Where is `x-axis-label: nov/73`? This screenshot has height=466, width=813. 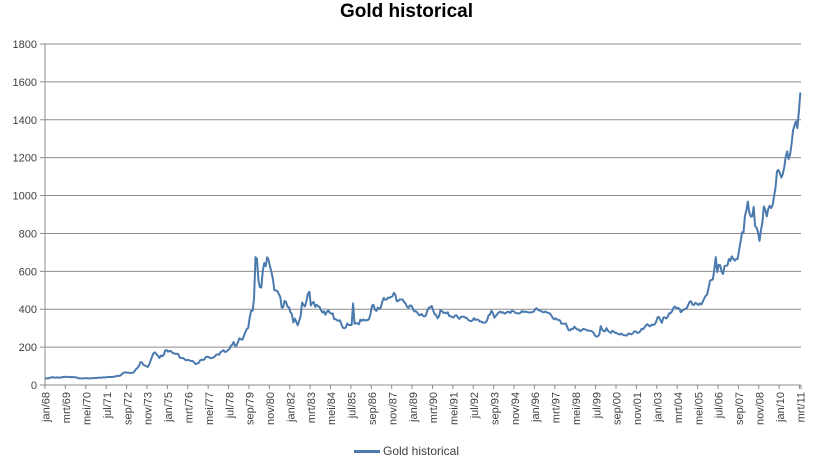 x-axis-label: nov/73 is located at coordinates (149, 408).